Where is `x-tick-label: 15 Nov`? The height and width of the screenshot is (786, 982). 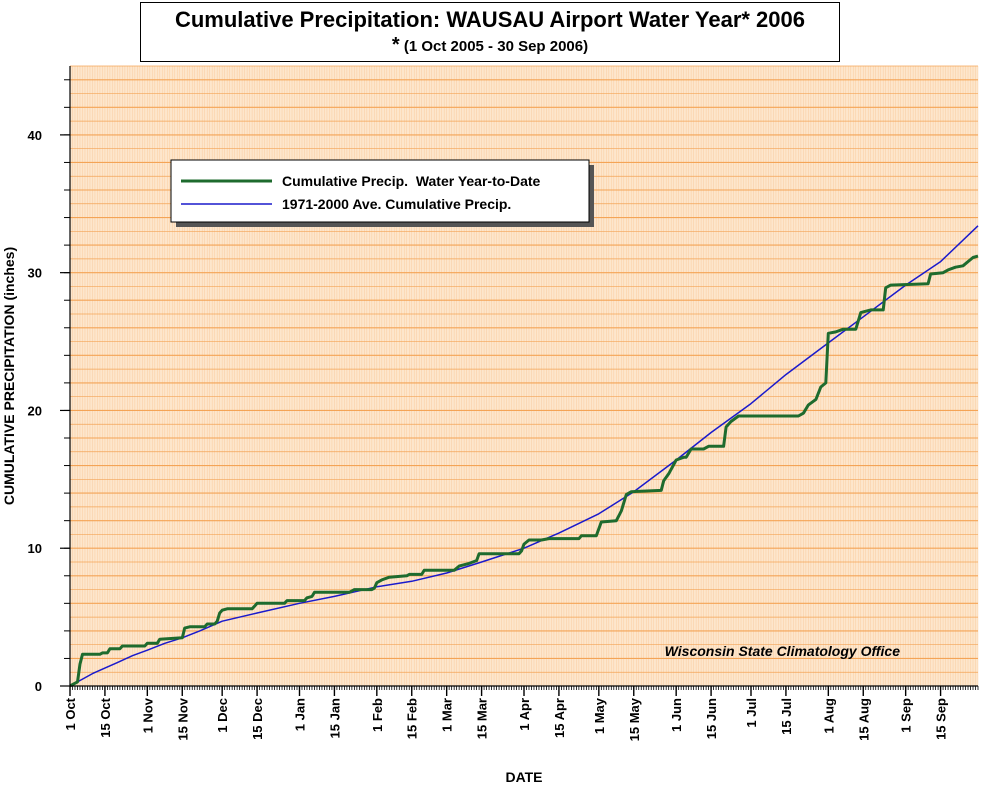
x-tick-label: 15 Nov is located at coordinates (182, 718).